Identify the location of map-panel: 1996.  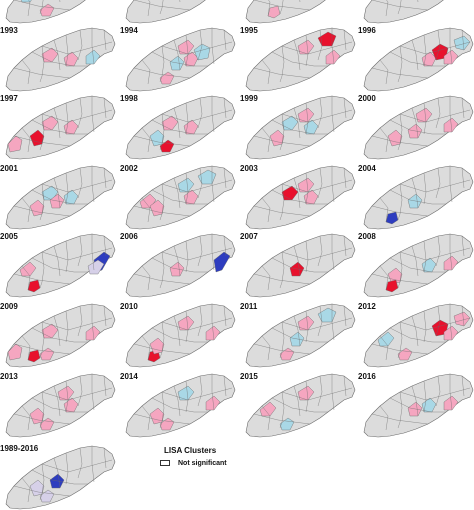
(416, 59).